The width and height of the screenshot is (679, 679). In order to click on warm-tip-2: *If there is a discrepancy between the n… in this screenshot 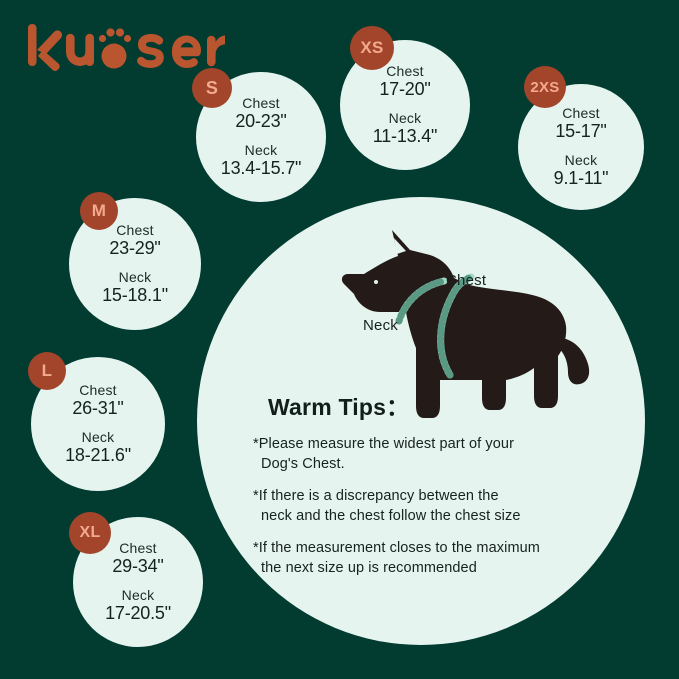, I will do `click(387, 506)`.